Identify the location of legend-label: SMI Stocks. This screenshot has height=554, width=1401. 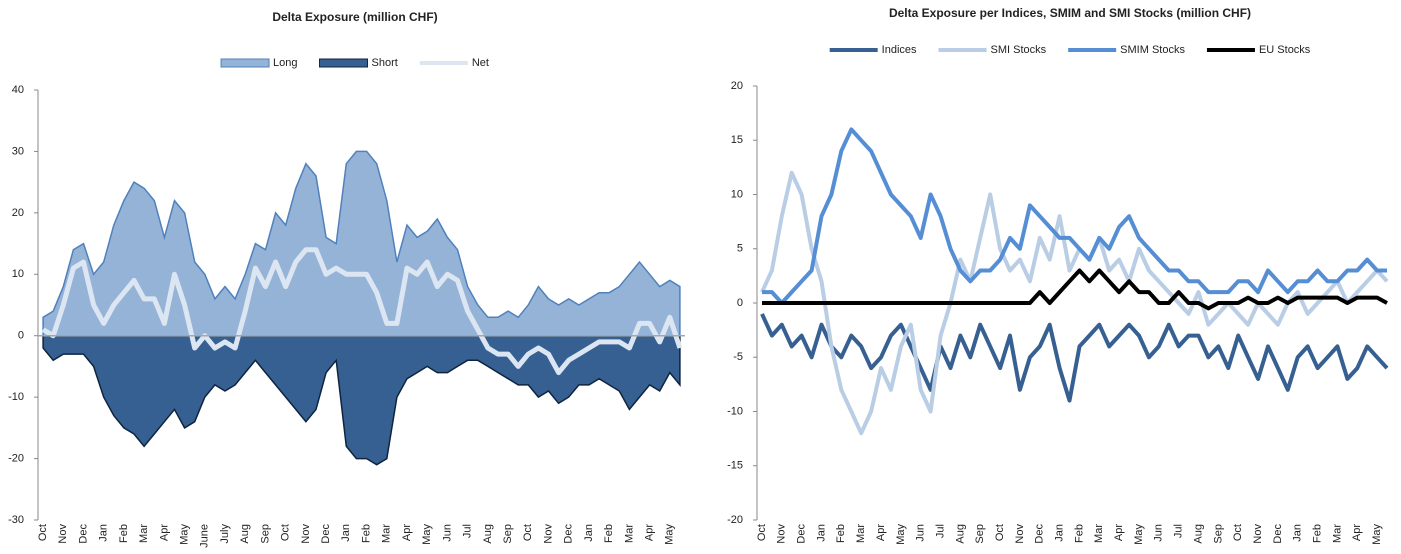
(1019, 50).